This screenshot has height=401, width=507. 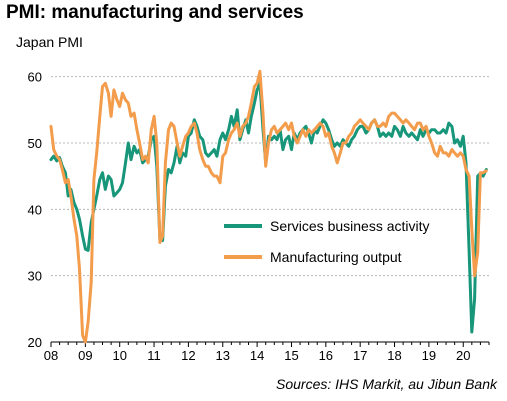 What do you see at coordinates (336, 257) in the screenshot?
I see `legend-label: Manufacturing output` at bounding box center [336, 257].